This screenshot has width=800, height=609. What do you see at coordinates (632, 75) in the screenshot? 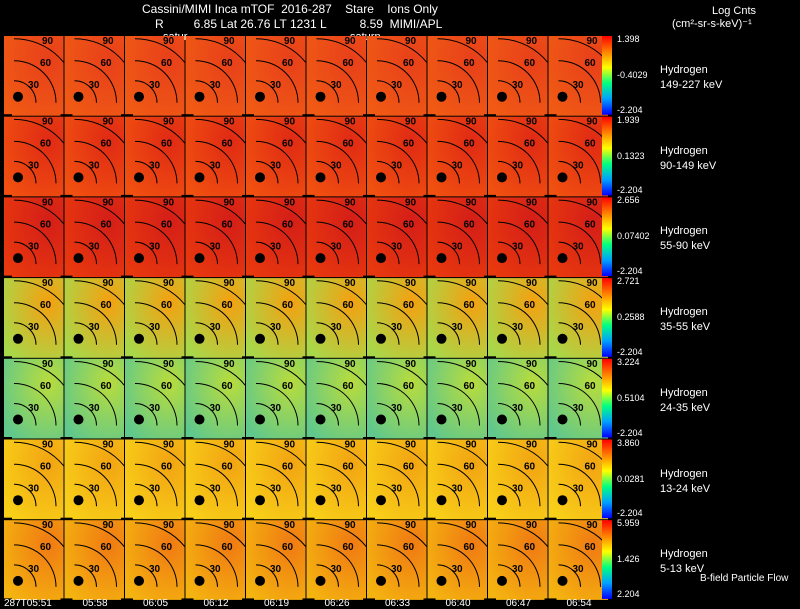
I see `colorbar-mid-label: -0.4029` at bounding box center [632, 75].